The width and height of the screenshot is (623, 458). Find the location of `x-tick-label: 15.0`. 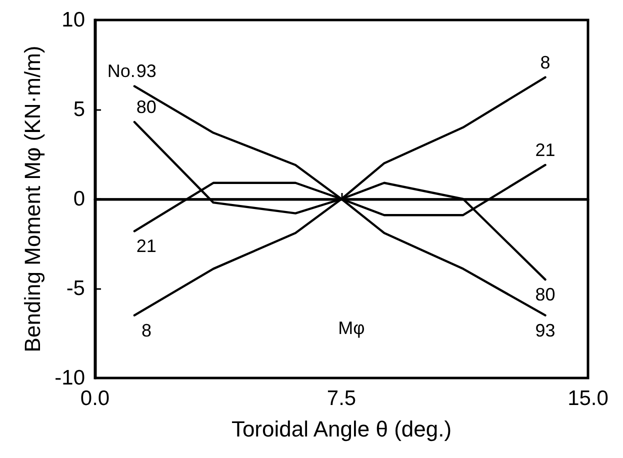

x-tick-label: 15.0 is located at coordinates (588, 398).